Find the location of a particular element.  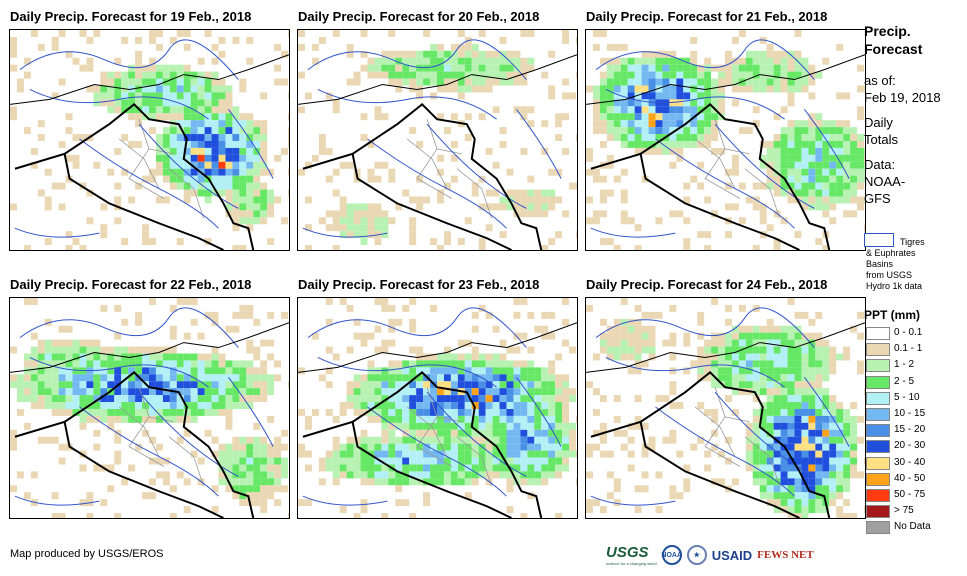

precip-map is located at coordinates (149, 140).